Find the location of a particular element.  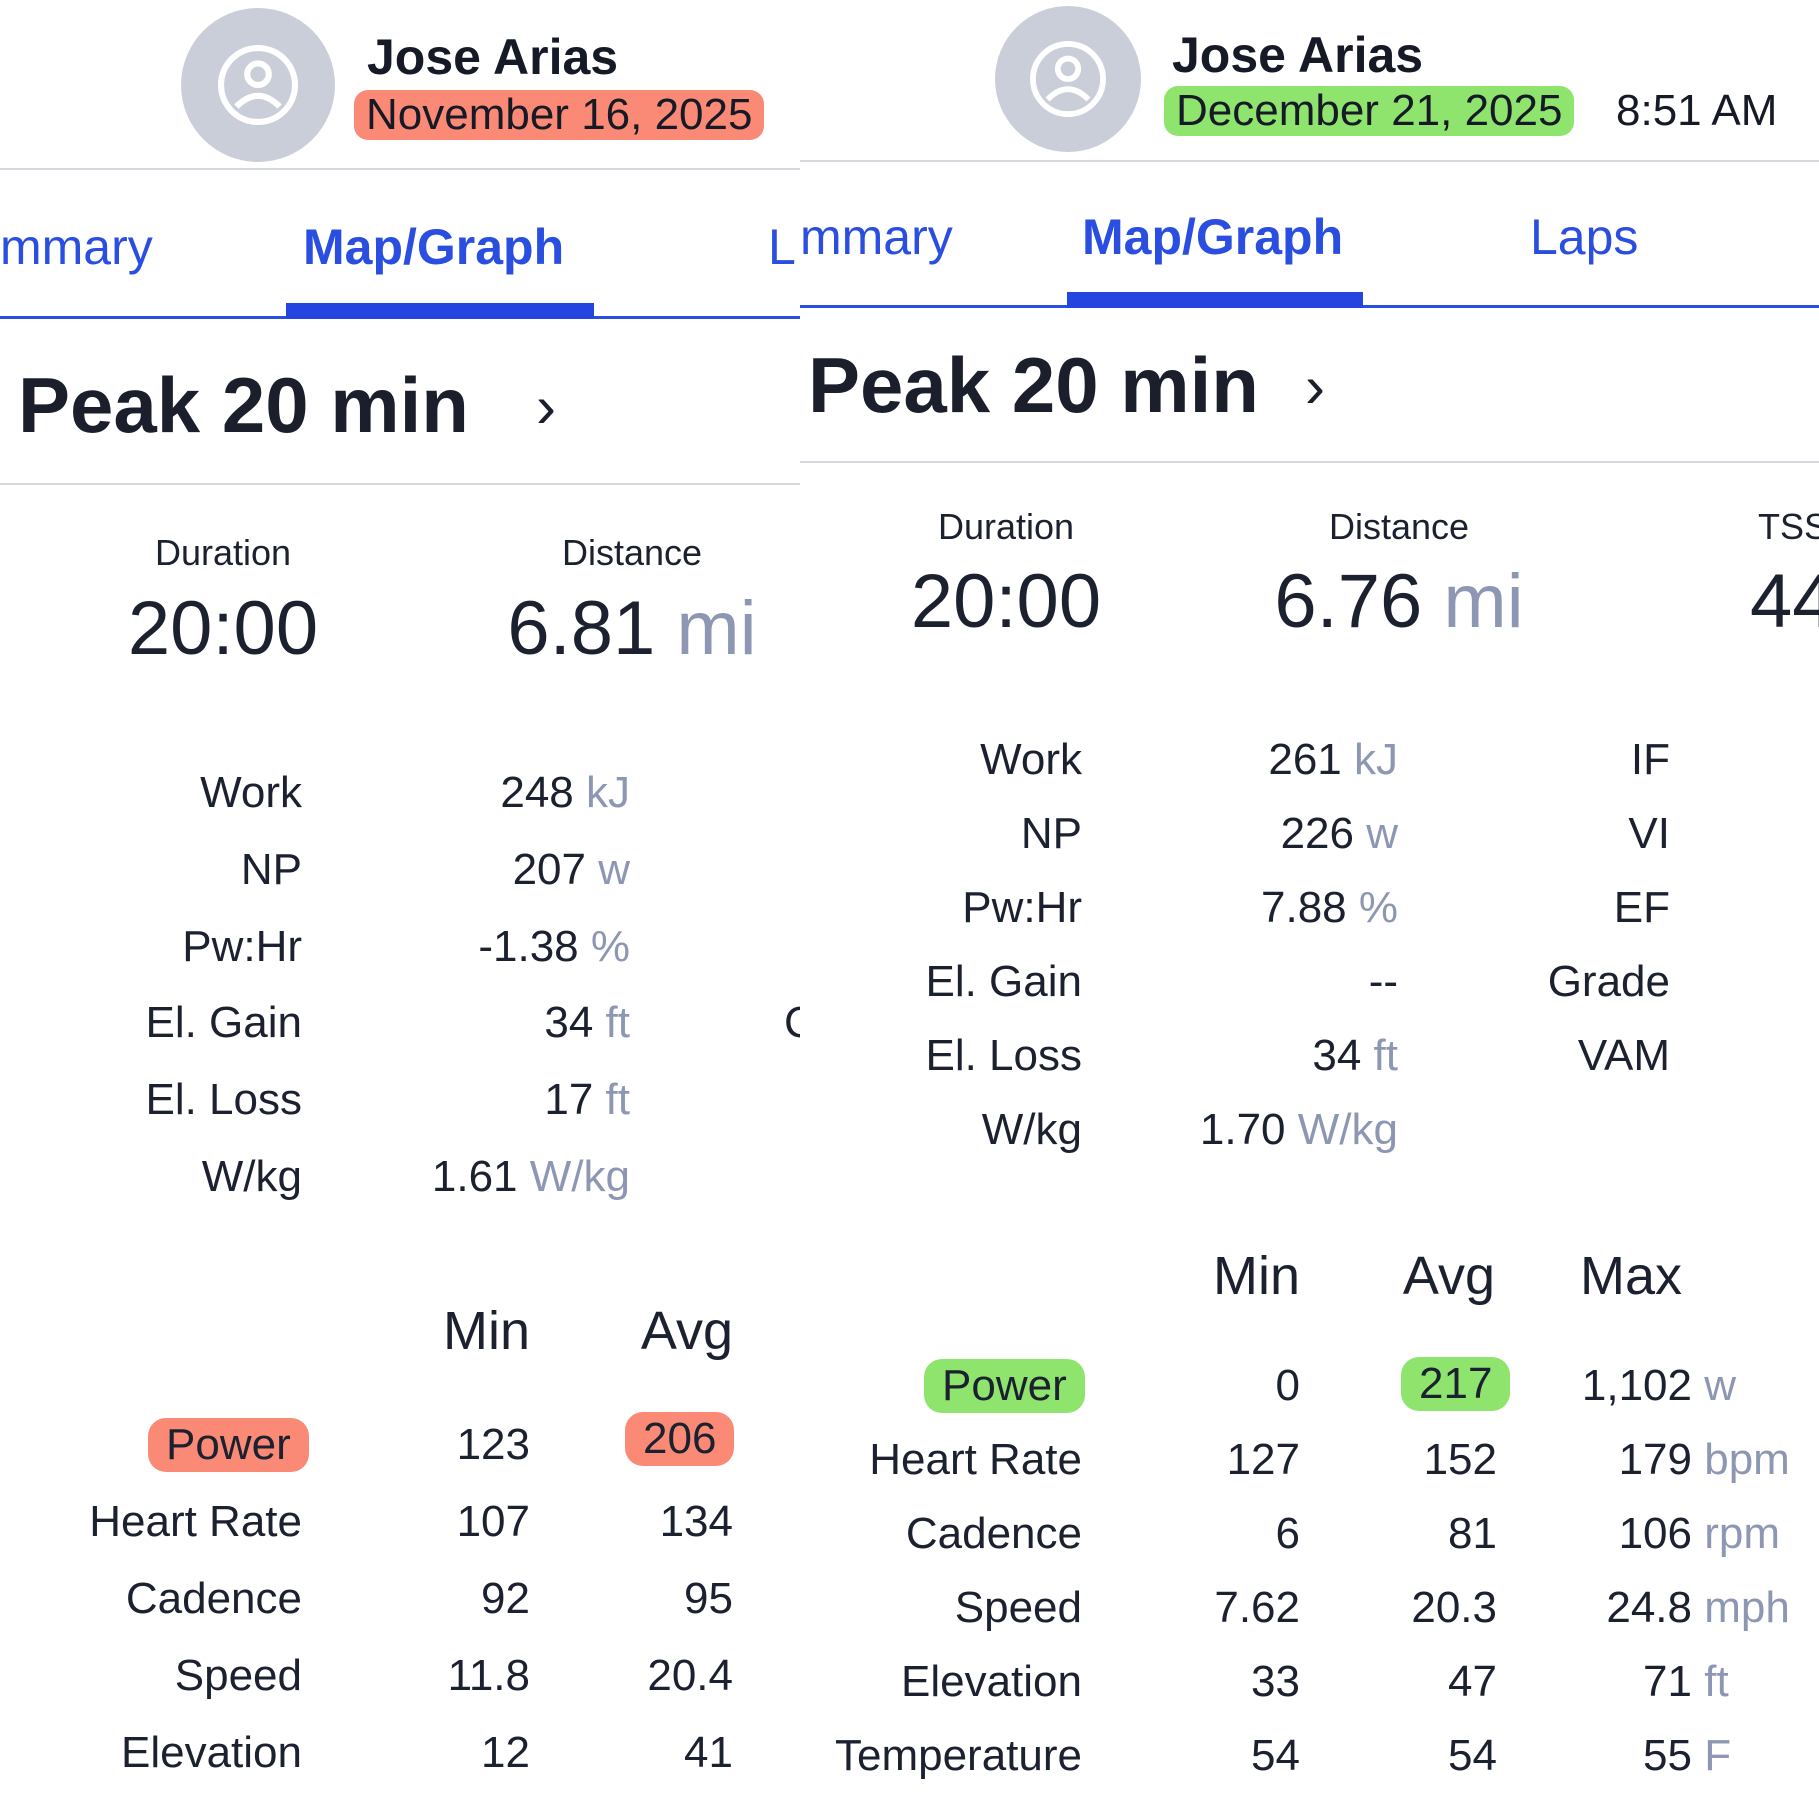

header-divider is located at coordinates (1309, 161).